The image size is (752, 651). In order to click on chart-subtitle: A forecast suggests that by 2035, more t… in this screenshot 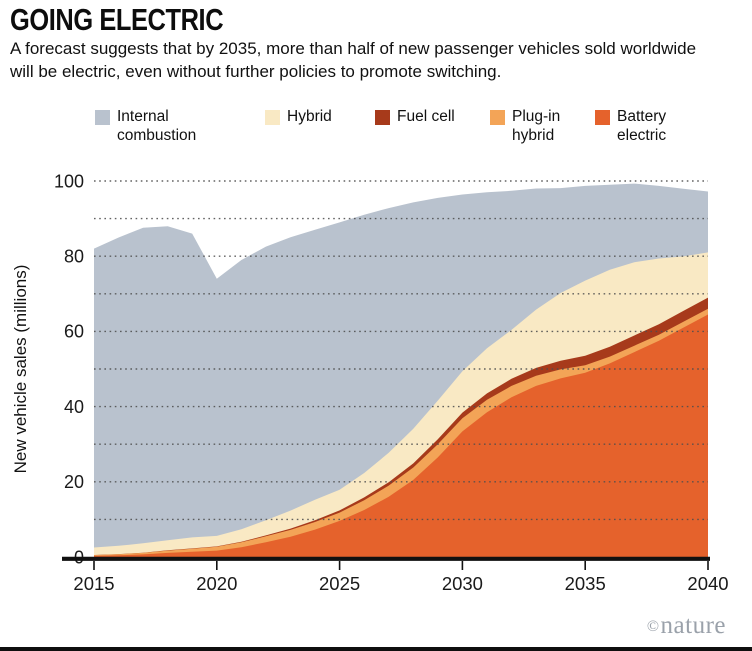, I will do `click(353, 60)`.